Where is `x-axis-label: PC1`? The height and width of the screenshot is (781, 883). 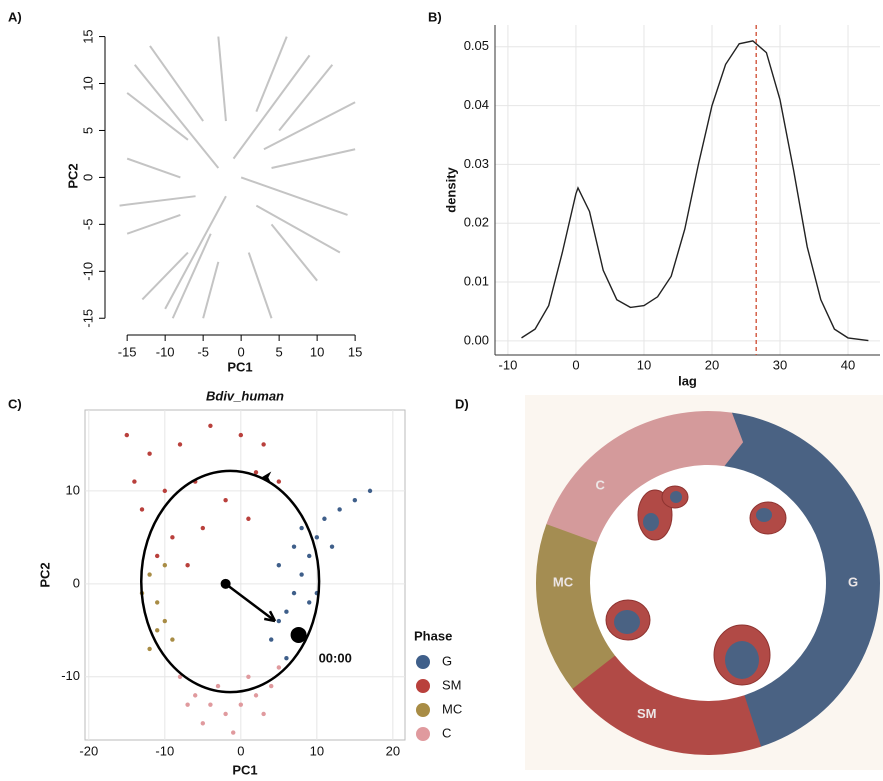
x-axis-label: PC1 is located at coordinates (244, 769).